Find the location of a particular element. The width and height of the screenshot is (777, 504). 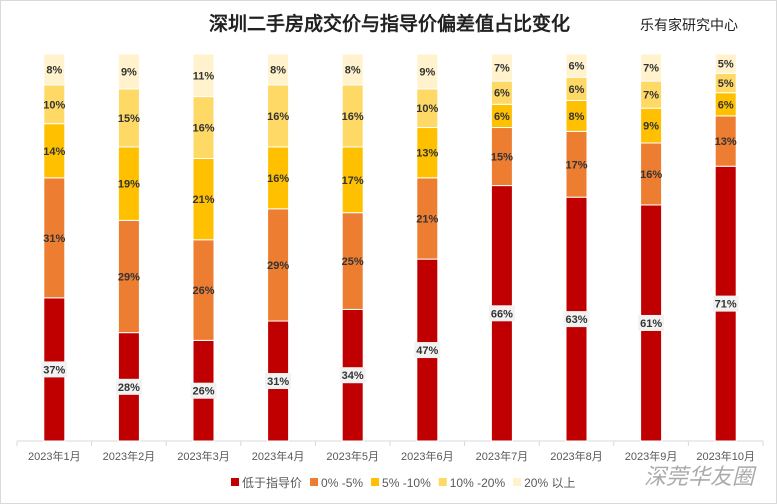

watermark: 深莞华友圈 is located at coordinates (698, 476).